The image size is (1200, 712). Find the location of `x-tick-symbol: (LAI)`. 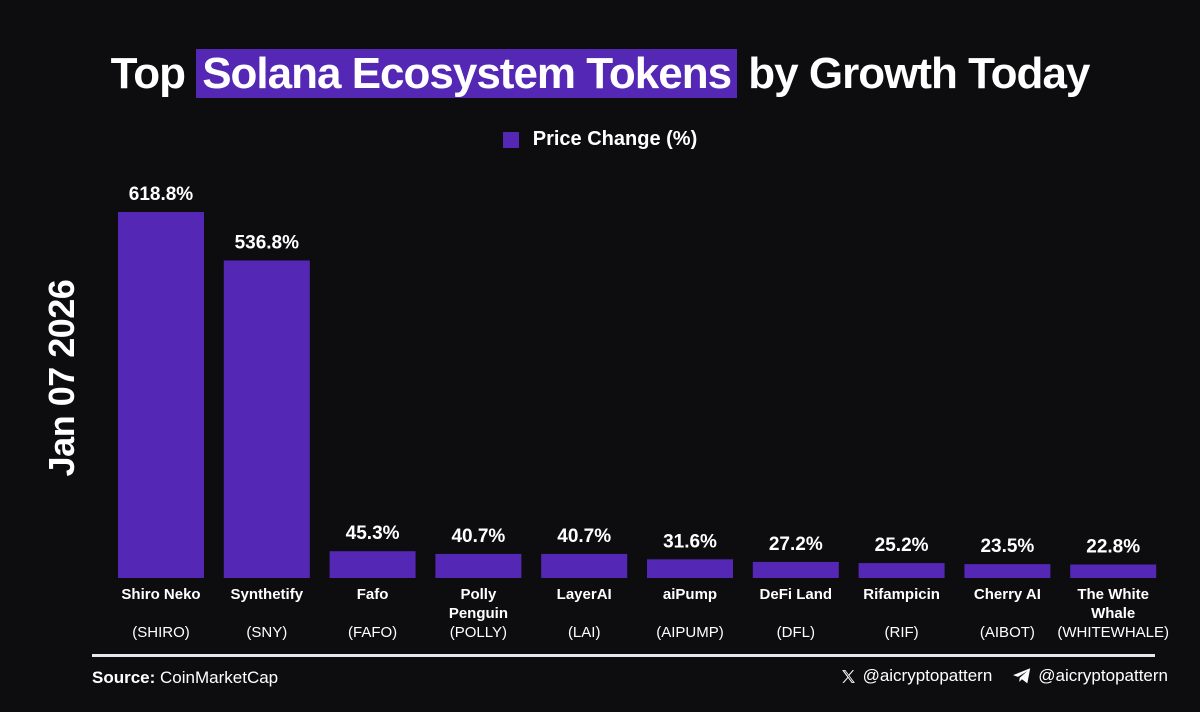

x-tick-symbol: (LAI) is located at coordinates (584, 632).